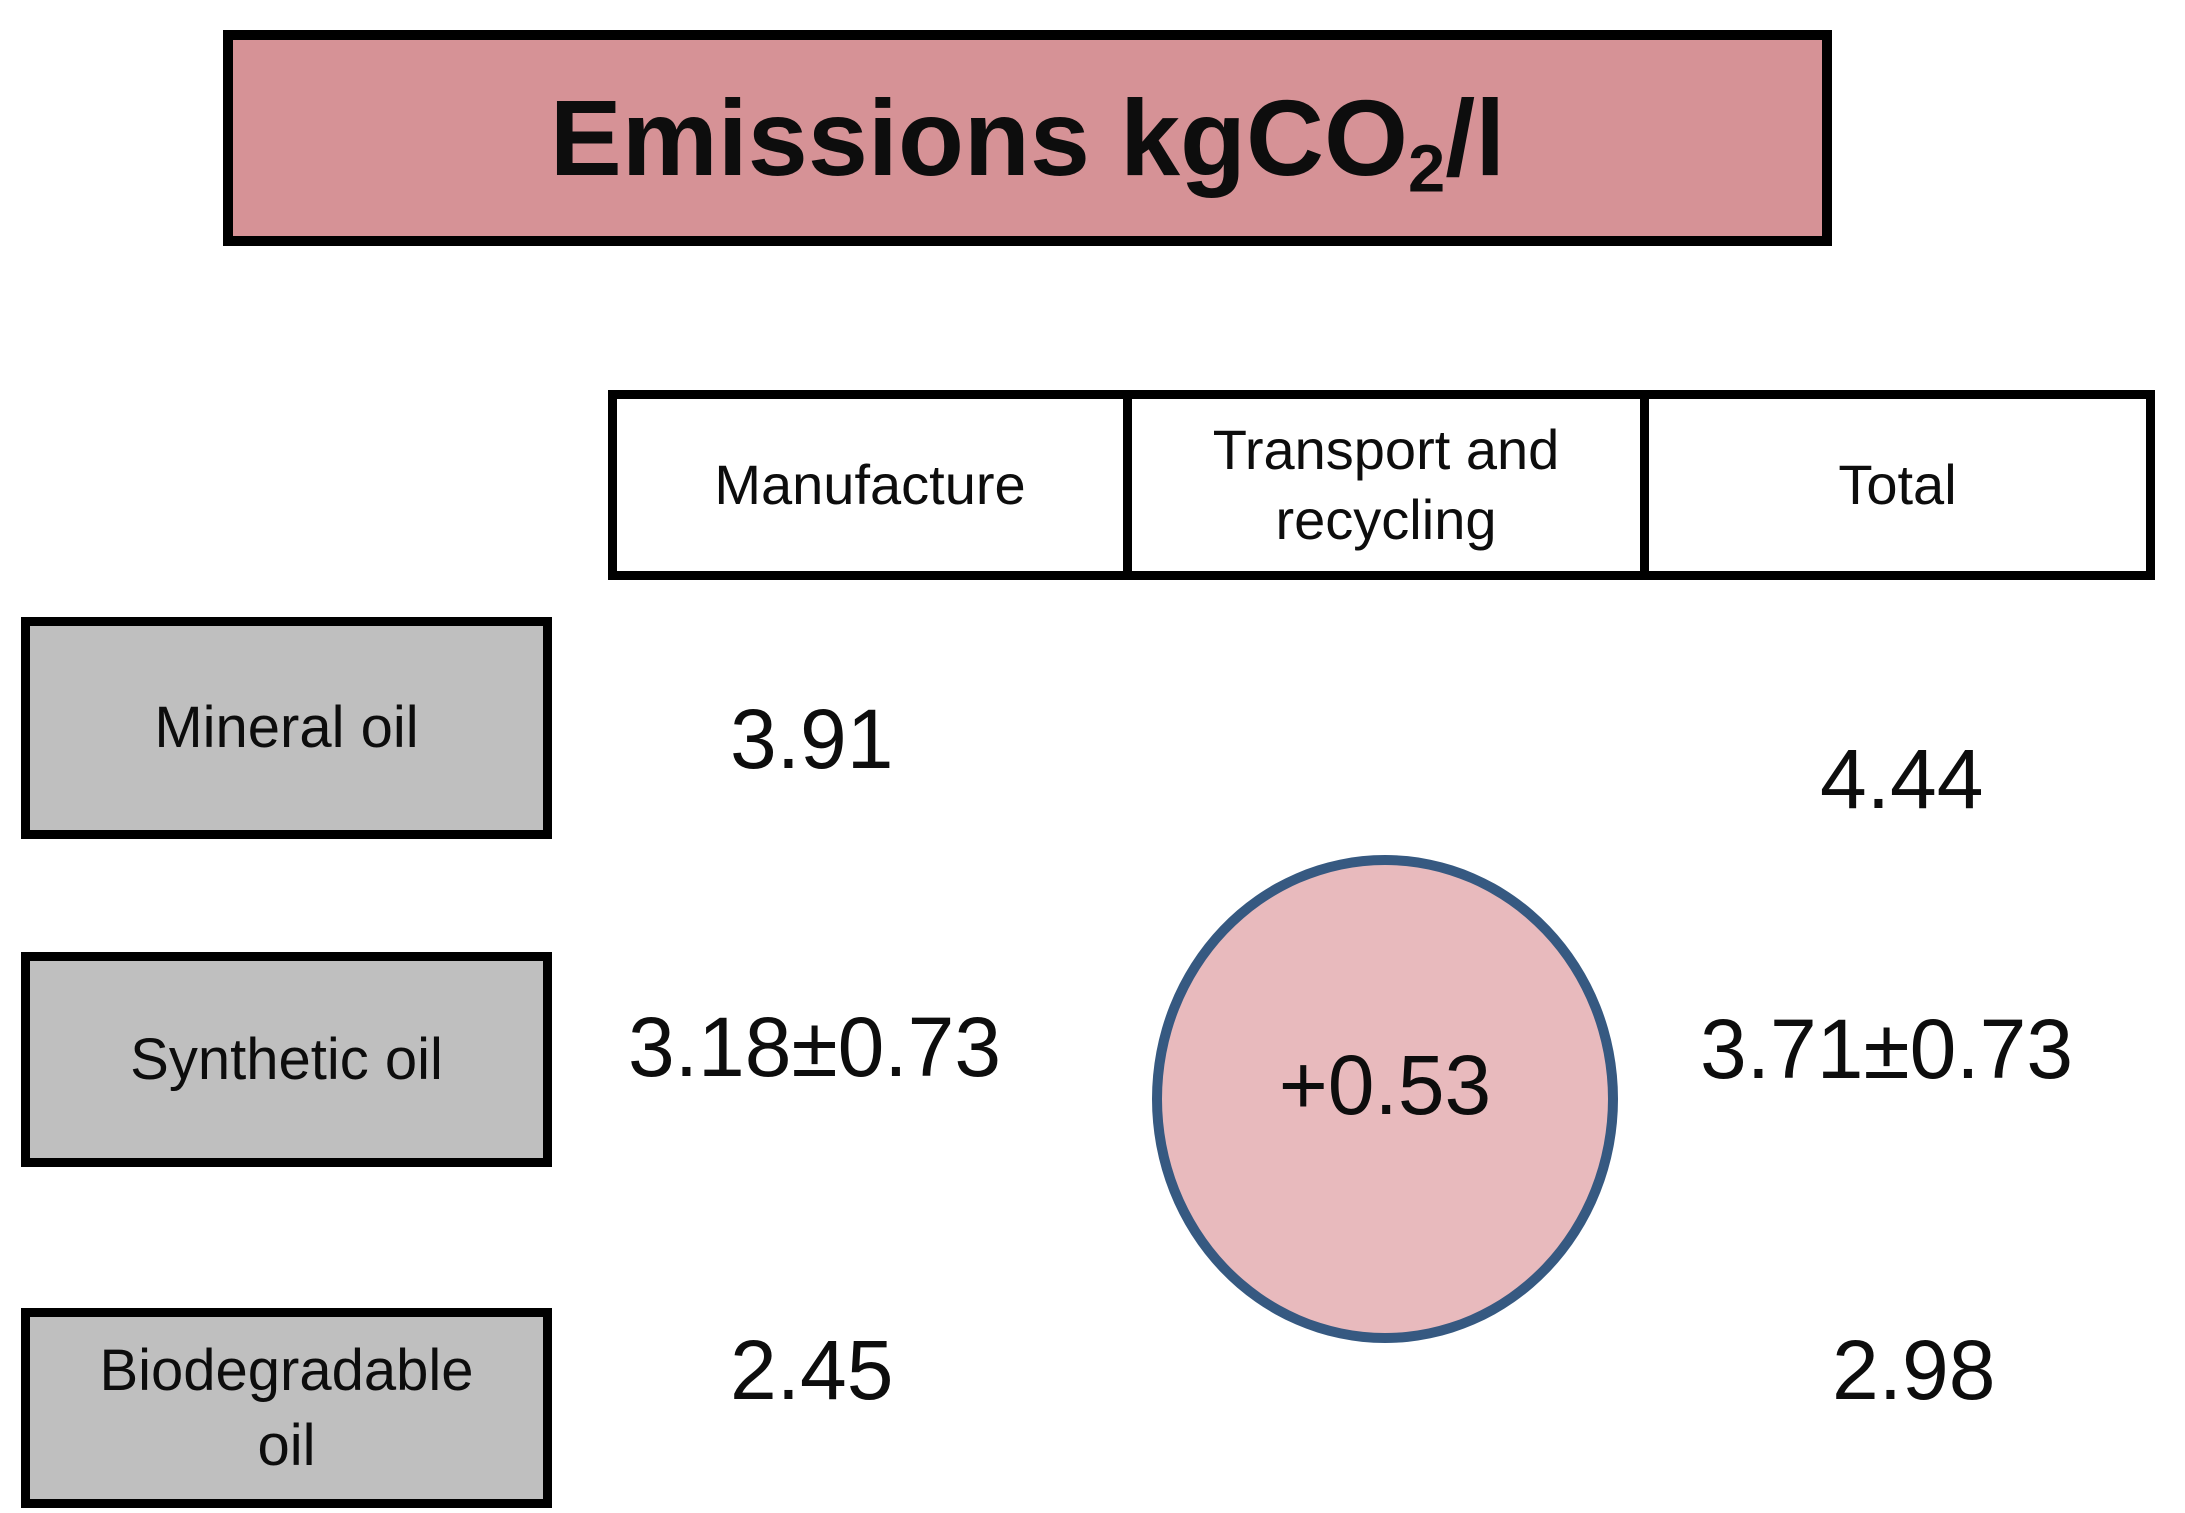 The height and width of the screenshot is (1513, 2185). I want to click on page-title: Emissions kgCO2/l, so click(1028, 143).